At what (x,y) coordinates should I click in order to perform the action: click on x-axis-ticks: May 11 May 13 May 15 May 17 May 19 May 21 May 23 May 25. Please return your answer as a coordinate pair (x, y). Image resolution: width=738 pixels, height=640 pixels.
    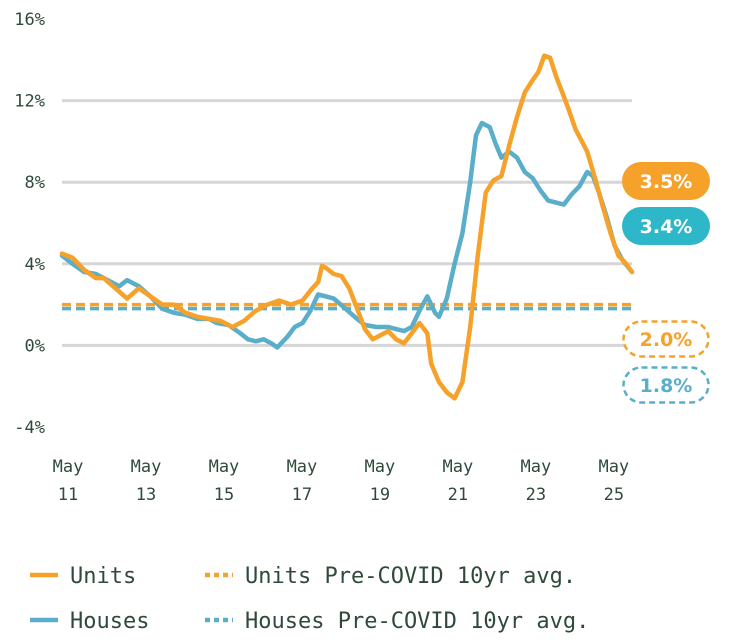
    Looking at the image, I should click on (341, 481).